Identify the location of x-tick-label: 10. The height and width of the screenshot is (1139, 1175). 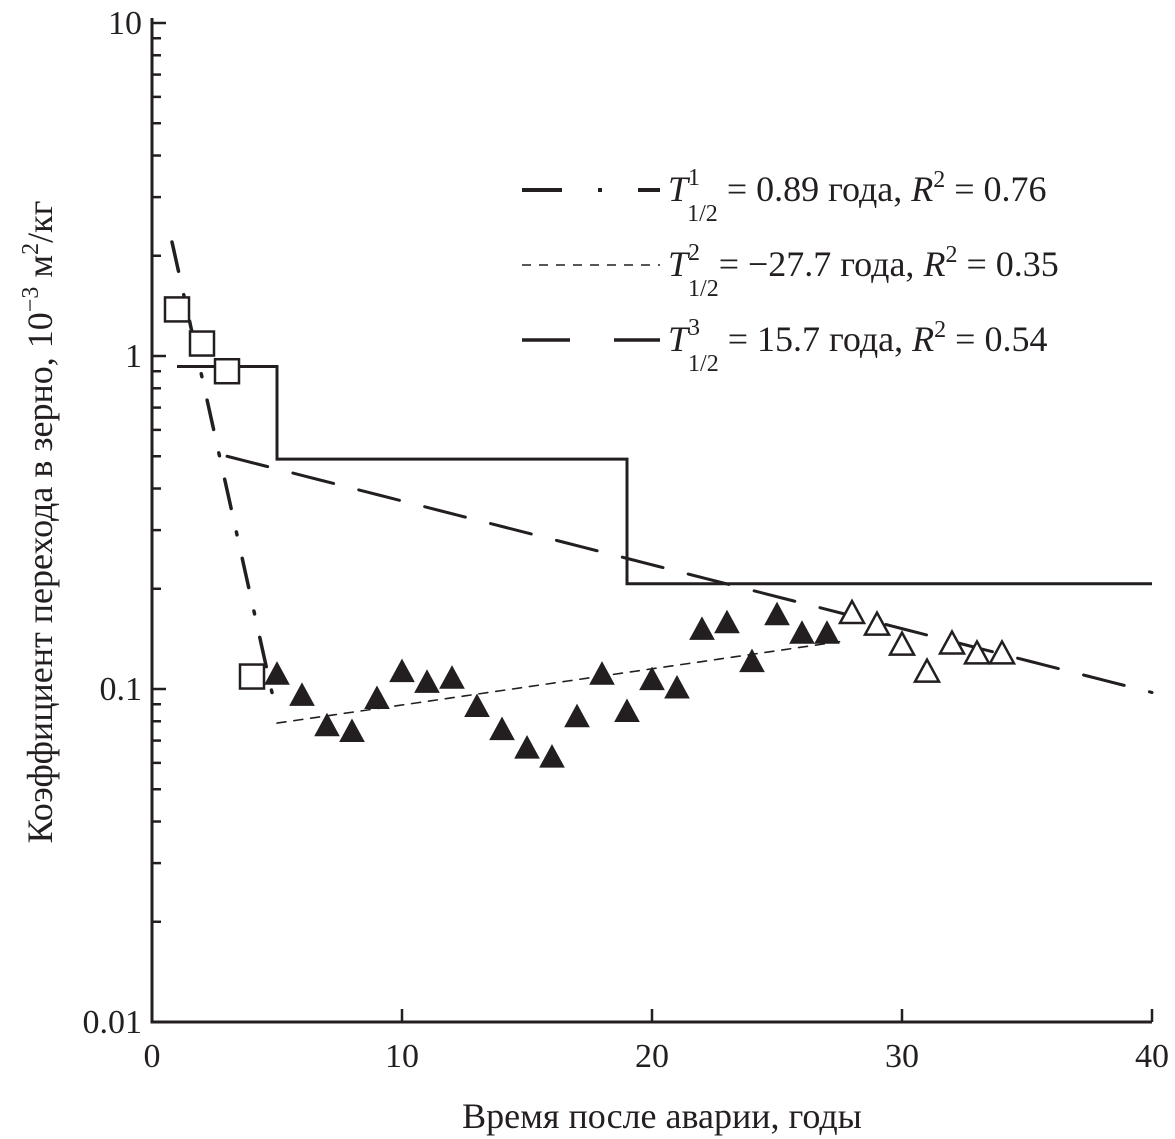
(402, 1056).